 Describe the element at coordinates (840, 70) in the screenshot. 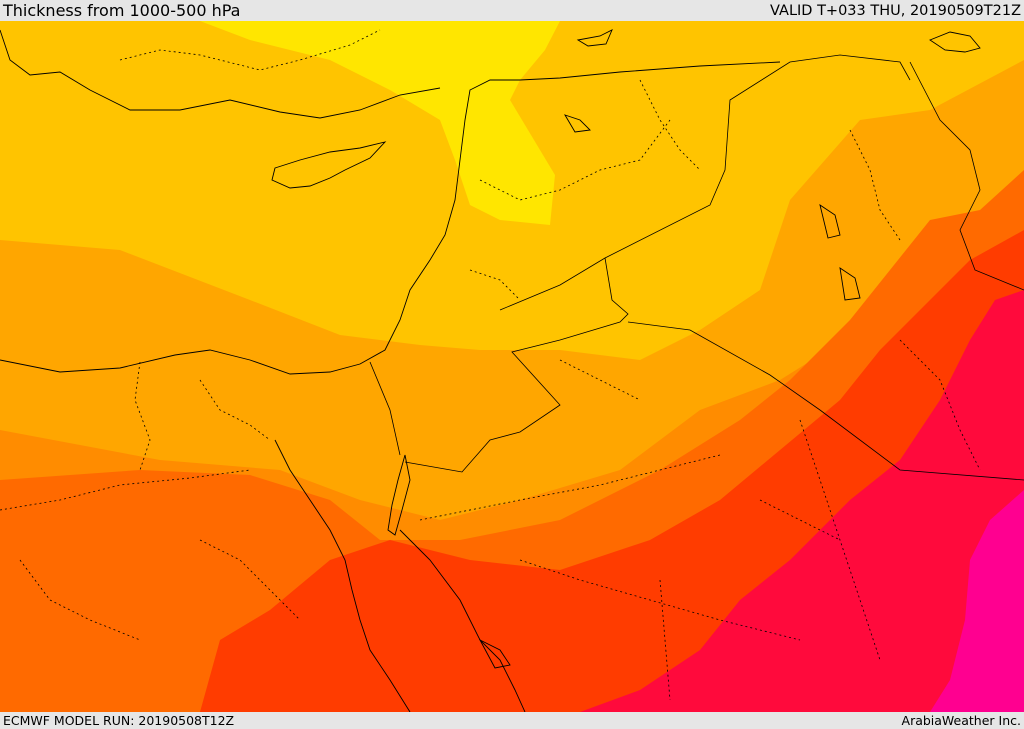

I see `band-pale-yellow-east` at that location.